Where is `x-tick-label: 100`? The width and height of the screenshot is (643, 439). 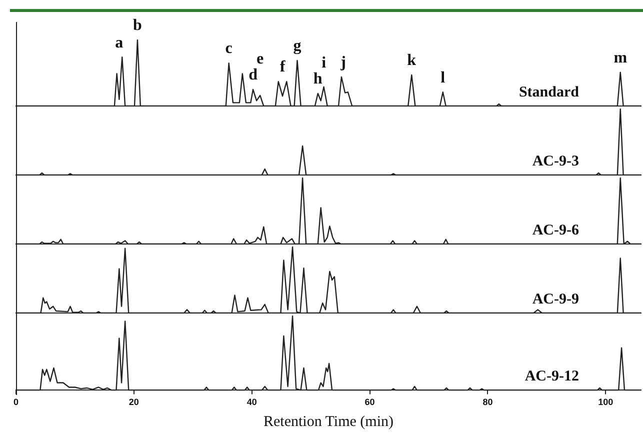
x-tick-label: 100 is located at coordinates (606, 402).